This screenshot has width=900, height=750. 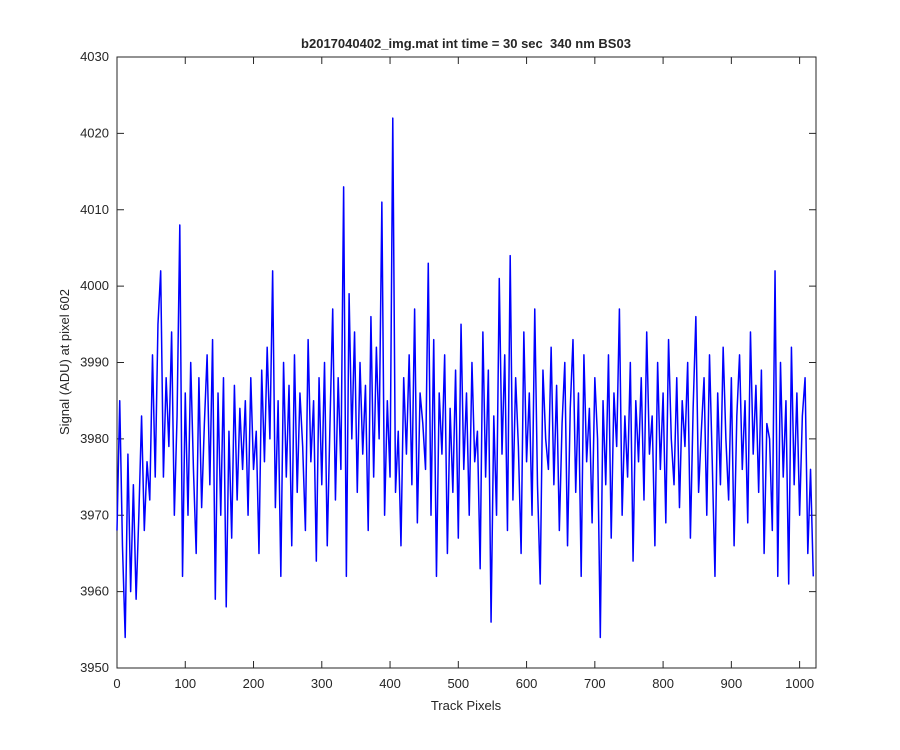 I want to click on x-axis-label: Track Pixels, so click(x=466, y=705).